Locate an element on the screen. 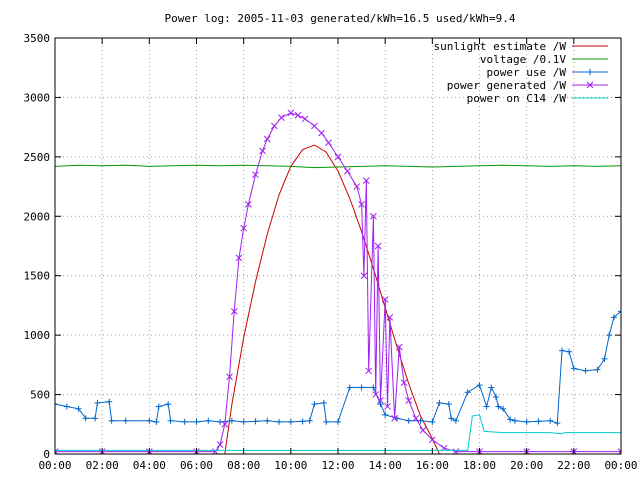 The height and width of the screenshot is (484, 640). series-power-on-c14-w is located at coordinates (338, 432).